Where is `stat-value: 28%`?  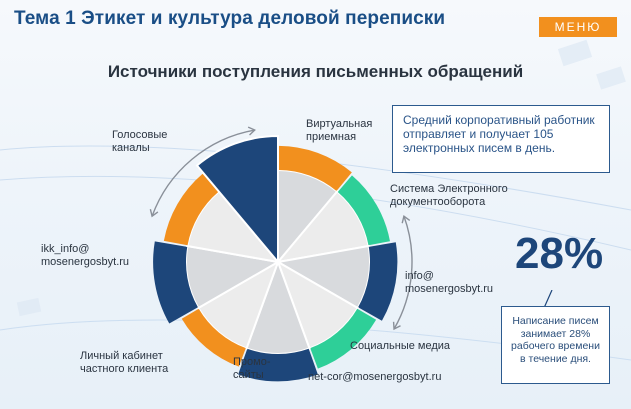 stat-value: 28% is located at coordinates (559, 253).